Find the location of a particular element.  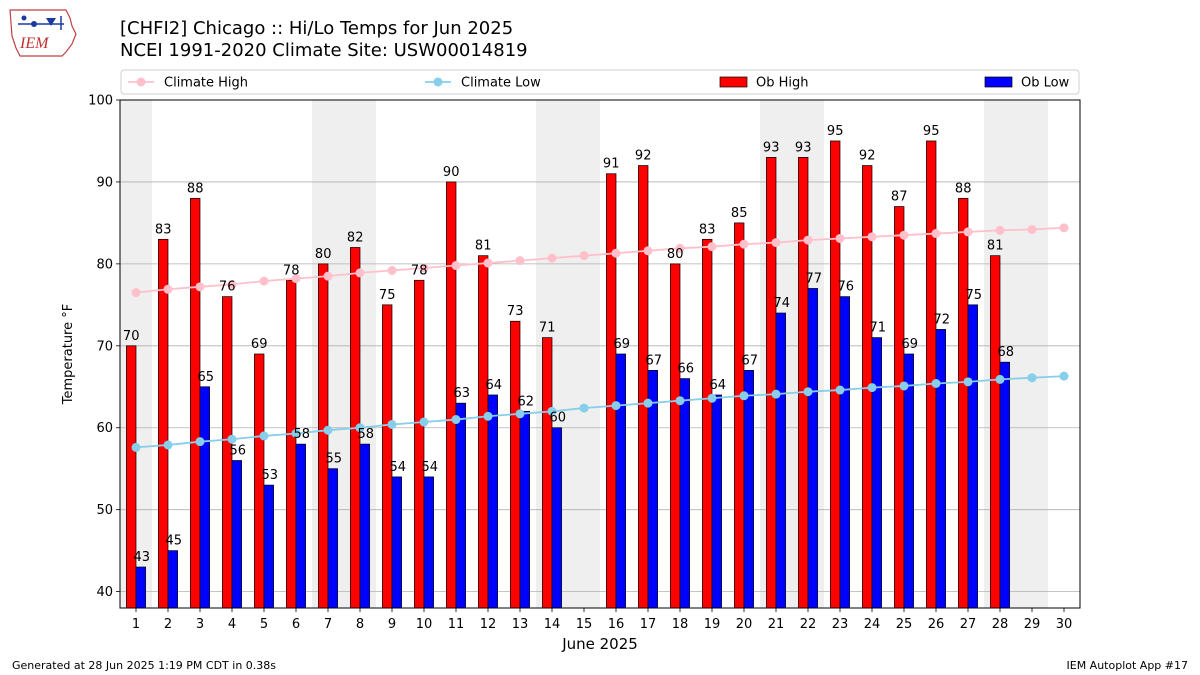

label-high-28: 81 is located at coordinates (995, 246).